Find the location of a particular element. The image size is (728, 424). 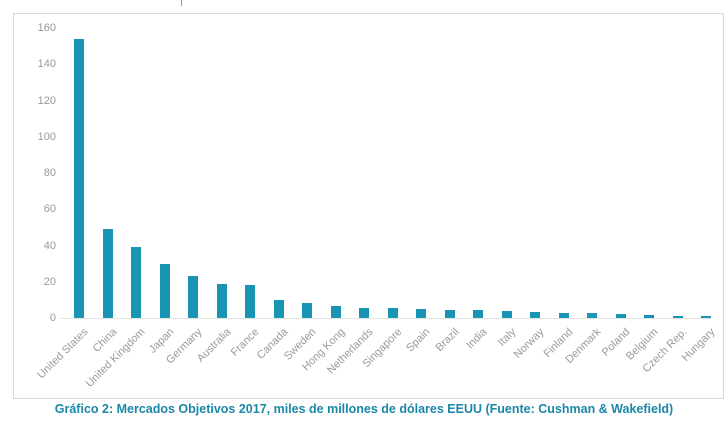

chart-bar-china is located at coordinates (107, 273).